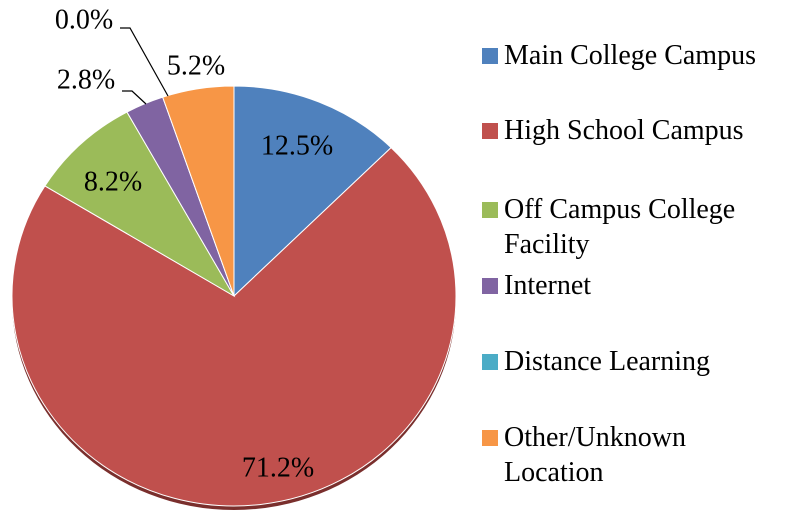 The height and width of the screenshot is (520, 794). I want to click on legend-item: Distance Learning, so click(636, 361).